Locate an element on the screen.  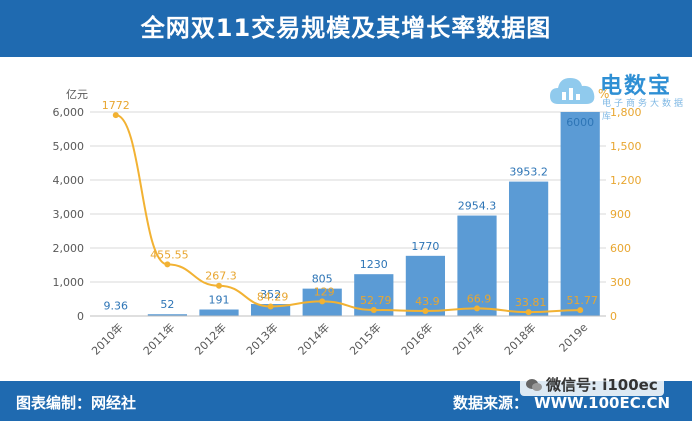
bar-value-label: 1770 is located at coordinates (425, 246).